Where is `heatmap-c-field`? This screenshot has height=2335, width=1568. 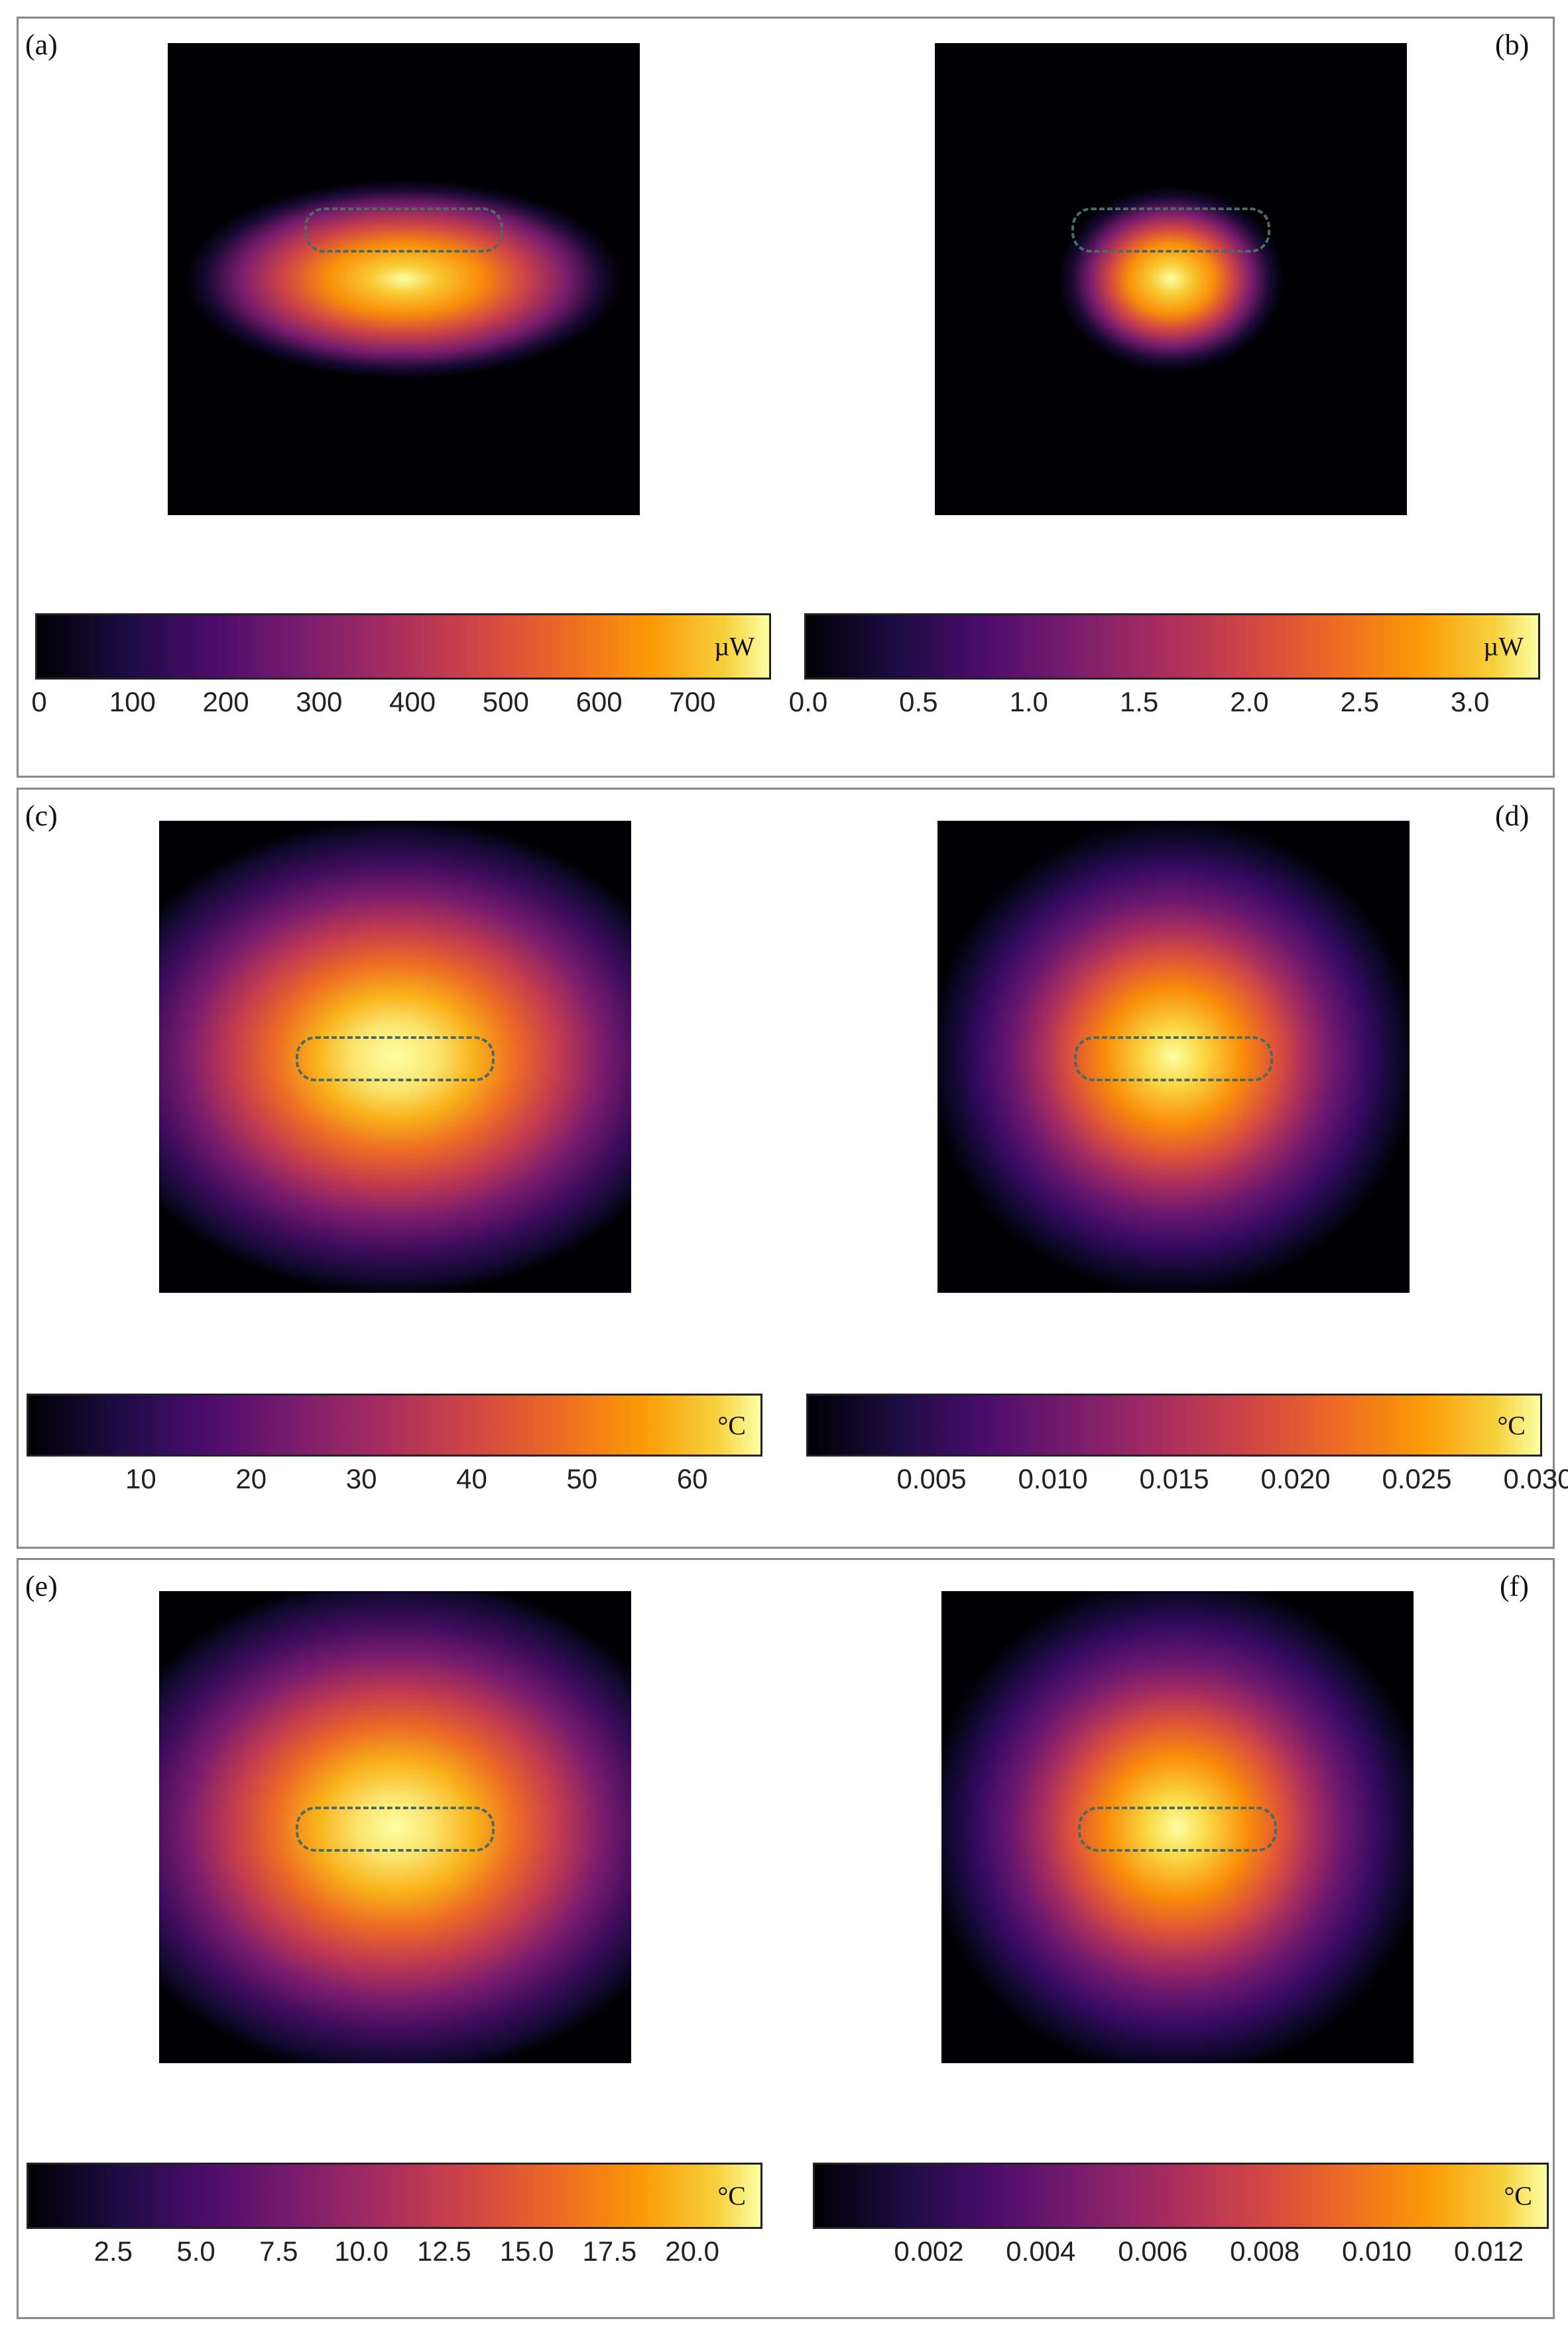
heatmap-c-field is located at coordinates (395, 1057).